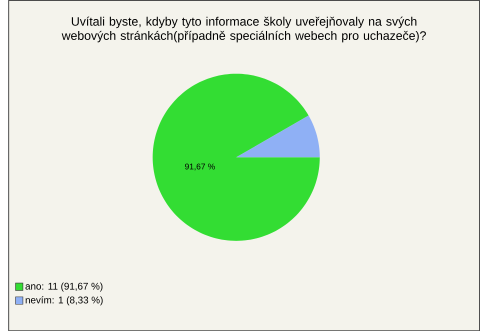 This screenshot has height=331, width=480. I want to click on legend-label: nevím: 1 (8,33 %), so click(64, 301).